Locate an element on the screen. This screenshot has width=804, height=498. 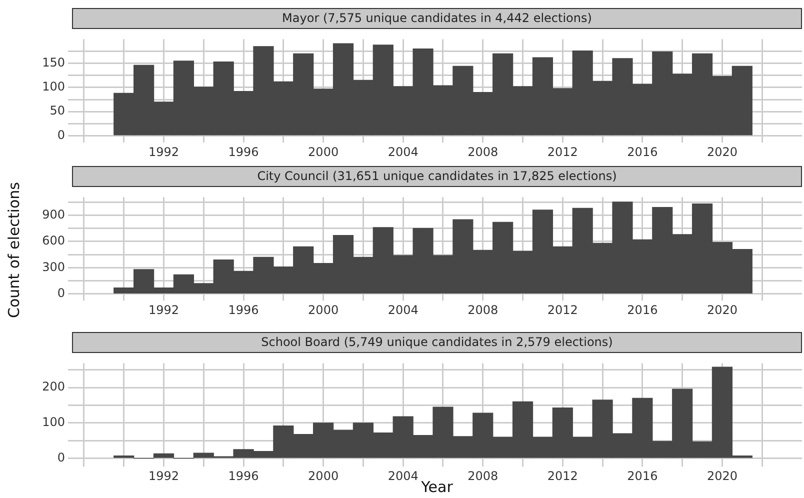
x-axis-title: Year is located at coordinates (437, 487).